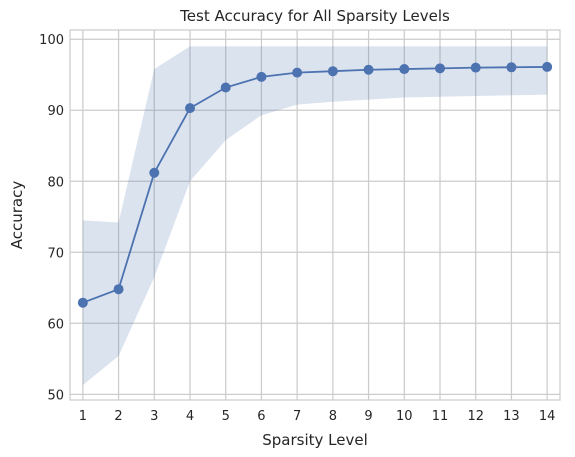 This screenshot has height=457, width=575. I want to click on x-tick-label: 6, so click(261, 416).